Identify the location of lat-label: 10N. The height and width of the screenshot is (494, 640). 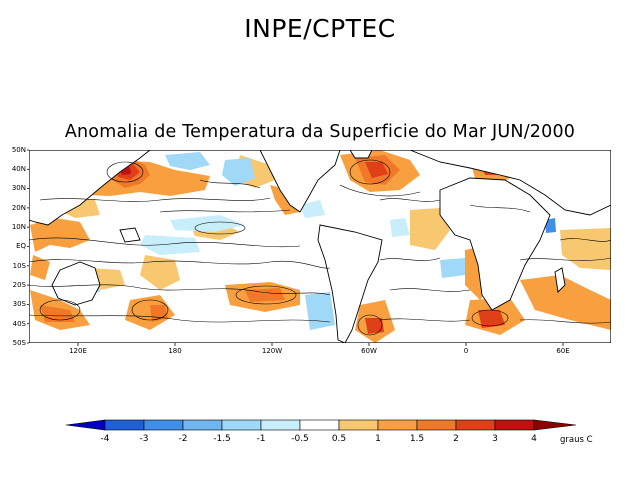
(18, 227).